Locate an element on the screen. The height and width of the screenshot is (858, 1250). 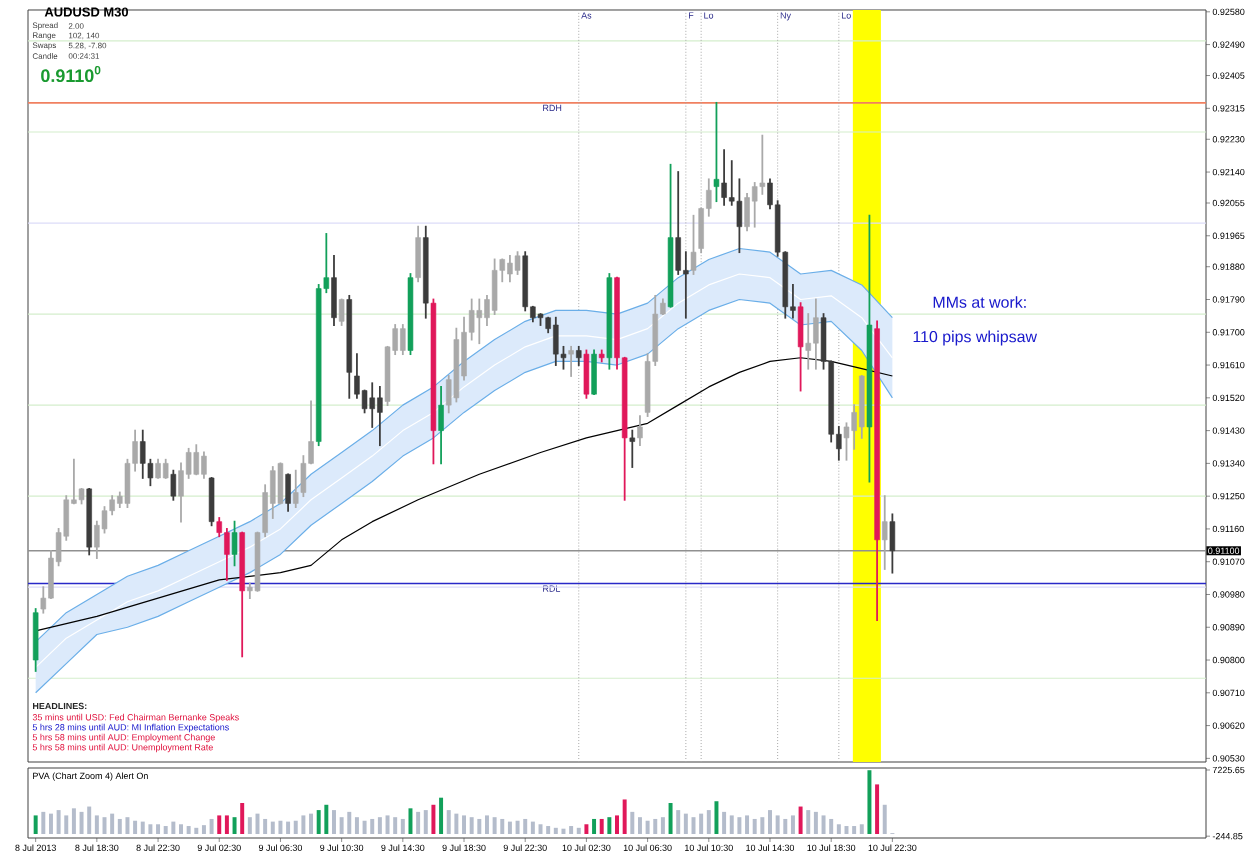
annotation: 0.9110$^{0}$ is located at coordinates (71, 74).